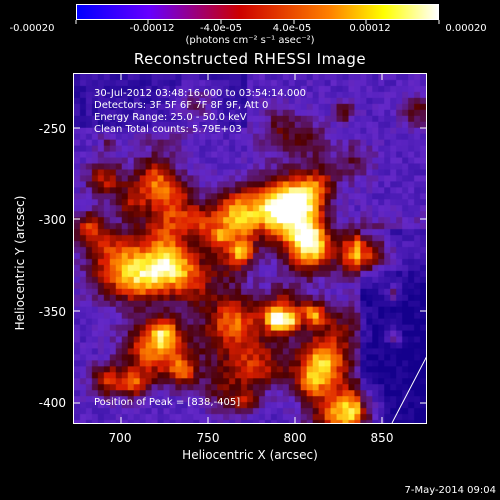 This screenshot has height=500, width=500. I want to click on x-tick-label: 750, so click(208, 438).